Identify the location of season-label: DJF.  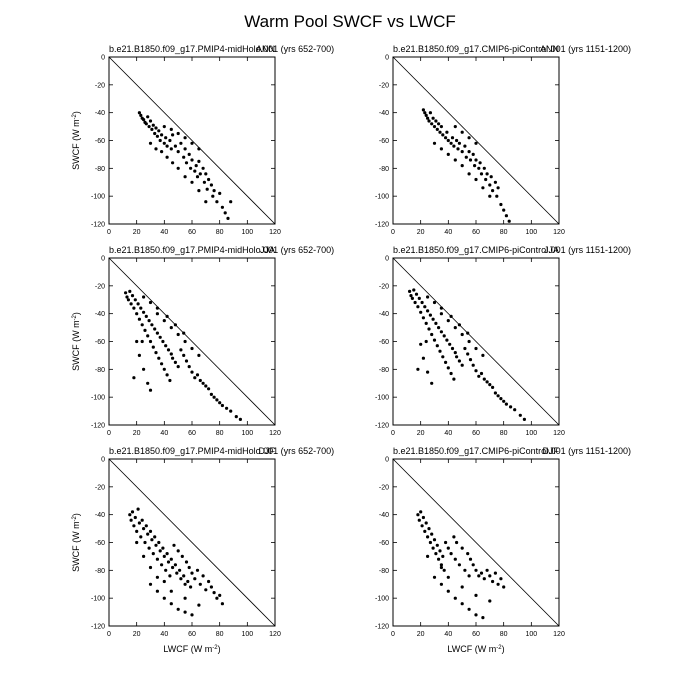
(551, 451).